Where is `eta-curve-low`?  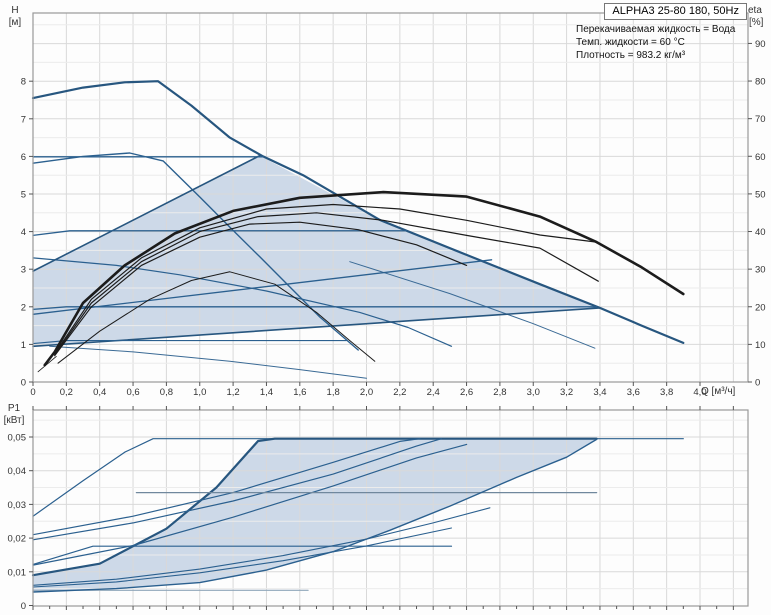 eta-curve-low is located at coordinates (216, 317).